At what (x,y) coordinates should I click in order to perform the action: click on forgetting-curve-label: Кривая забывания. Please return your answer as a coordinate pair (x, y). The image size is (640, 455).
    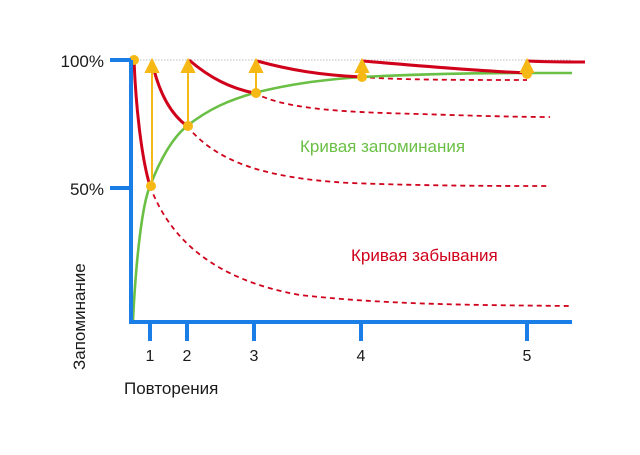
    Looking at the image, I should click on (424, 255).